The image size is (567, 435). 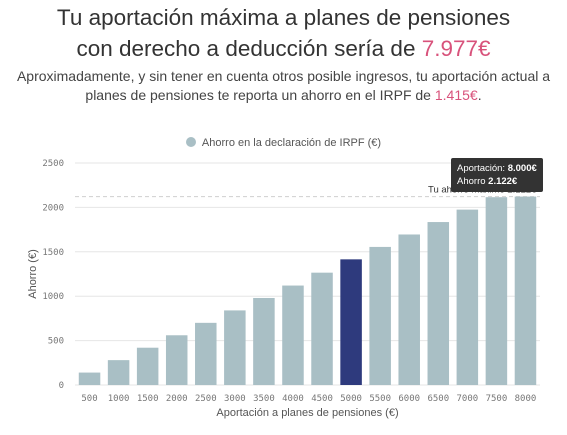 I want to click on chart-tooltip: Aportación: 8.000€ Ahorro 2.122€, so click(x=497, y=175).